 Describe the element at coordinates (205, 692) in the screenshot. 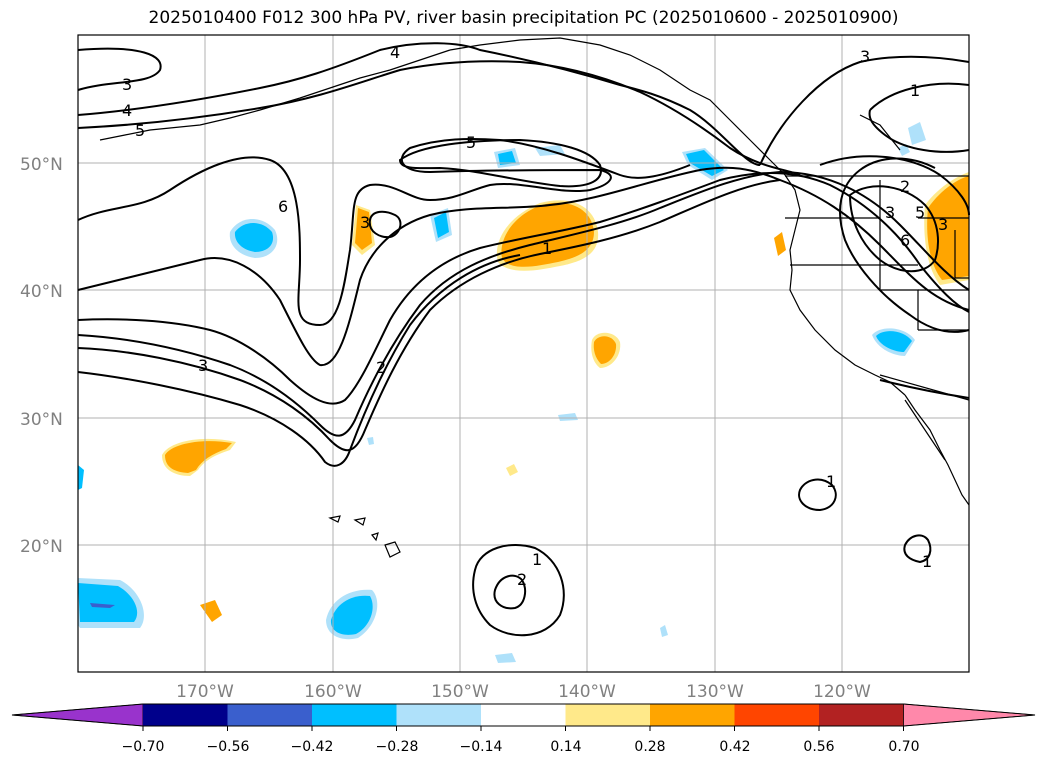

I see `lon-label: 170°W` at that location.